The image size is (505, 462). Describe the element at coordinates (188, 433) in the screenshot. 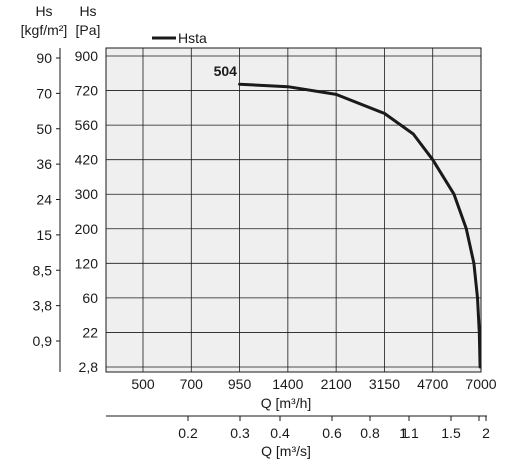

I see `x-axis-m3s-tick-label: 0.2` at that location.